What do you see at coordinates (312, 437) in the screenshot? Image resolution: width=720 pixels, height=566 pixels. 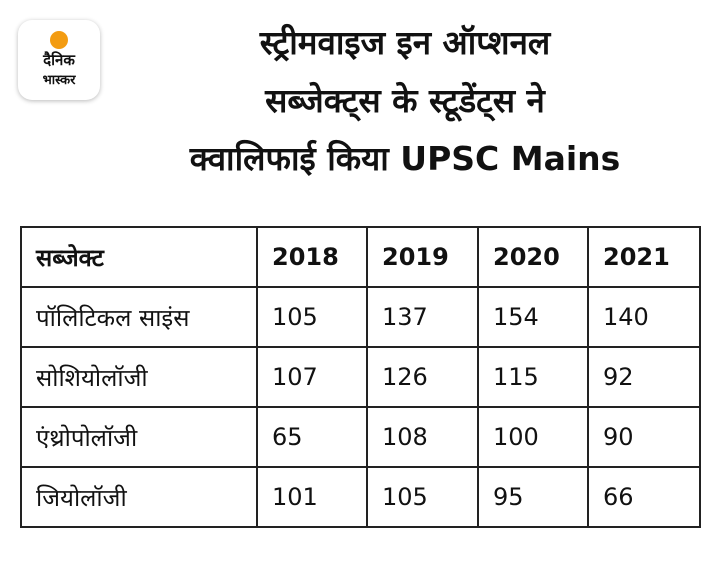 I see `value-cell: 65` at bounding box center [312, 437].